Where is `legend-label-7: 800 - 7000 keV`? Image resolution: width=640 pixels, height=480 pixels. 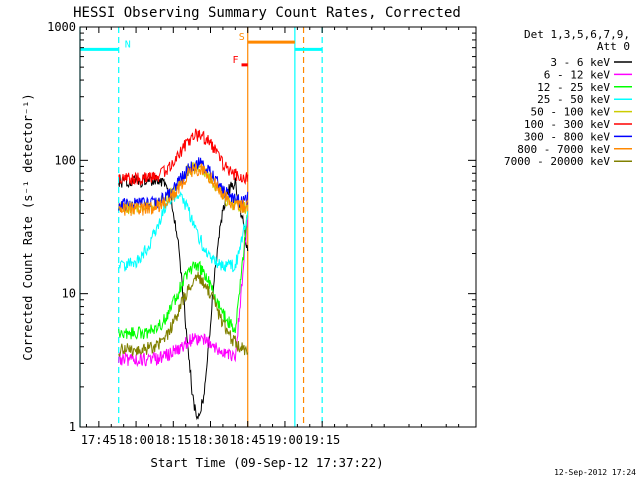 legend-label-7: 800 - 7000 keV is located at coordinates (563, 149).